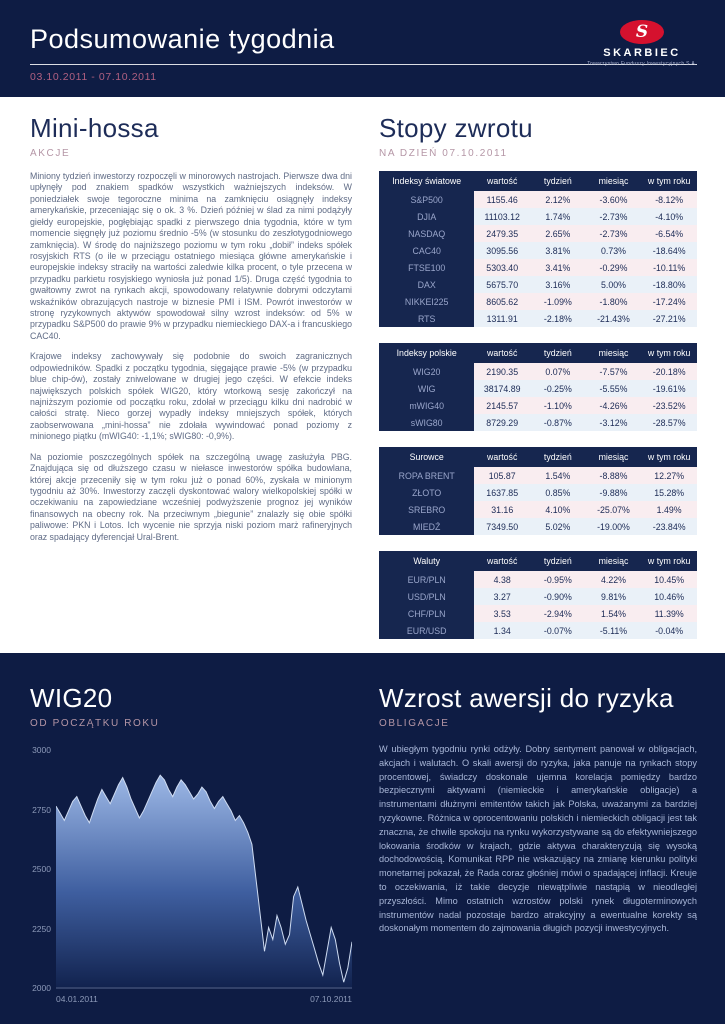  I want to click on row-label: EUR/PLN, so click(427, 579).